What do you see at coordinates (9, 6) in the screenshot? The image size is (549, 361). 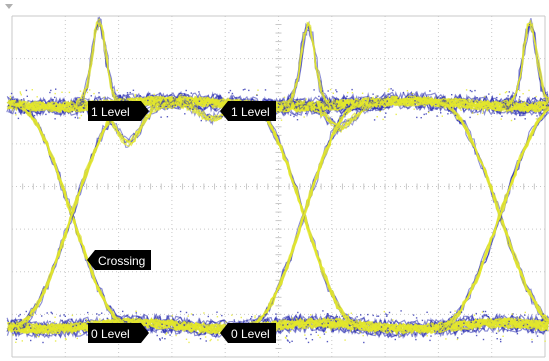 I see `trigger-marker-icon` at bounding box center [9, 6].